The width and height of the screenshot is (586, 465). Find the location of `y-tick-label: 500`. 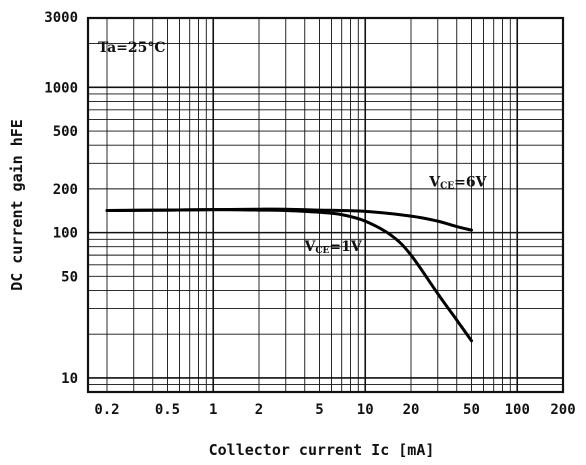

y-tick-label: 500 is located at coordinates (65, 132).